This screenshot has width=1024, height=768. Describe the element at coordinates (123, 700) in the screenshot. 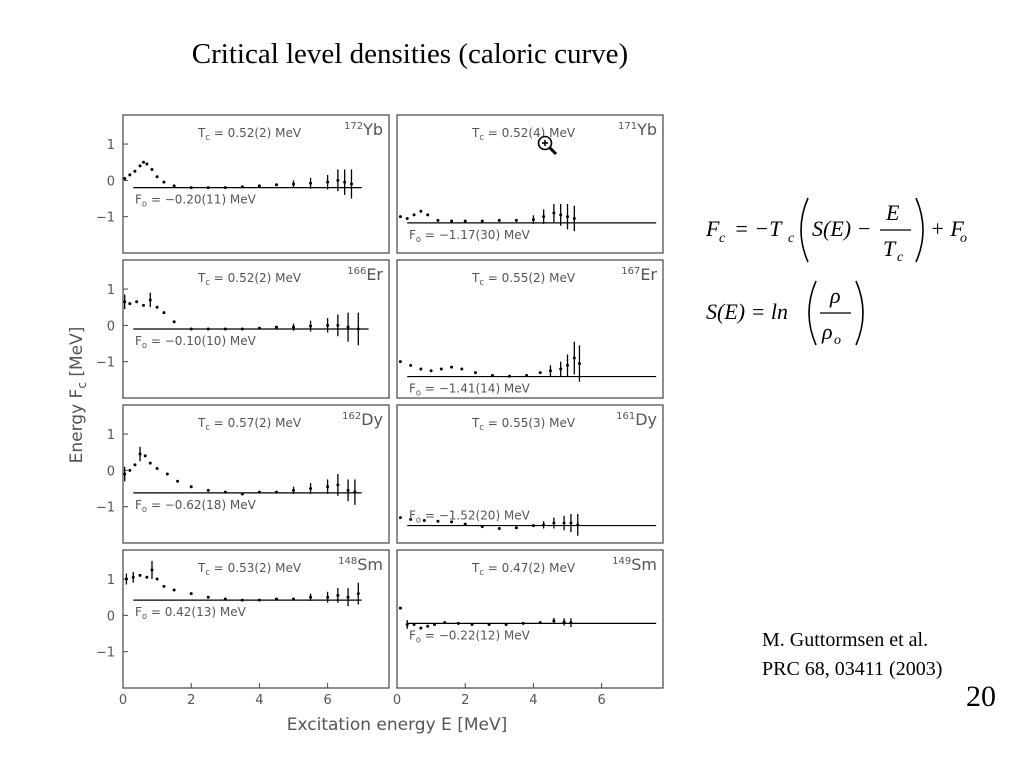

I see `x-tick-label: 0` at that location.